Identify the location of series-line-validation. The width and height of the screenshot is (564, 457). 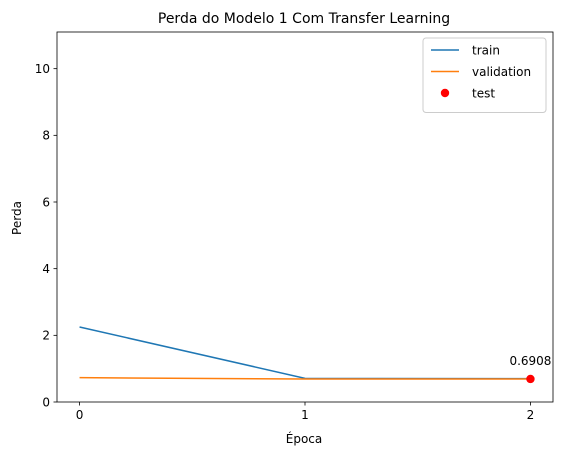
(305, 378).